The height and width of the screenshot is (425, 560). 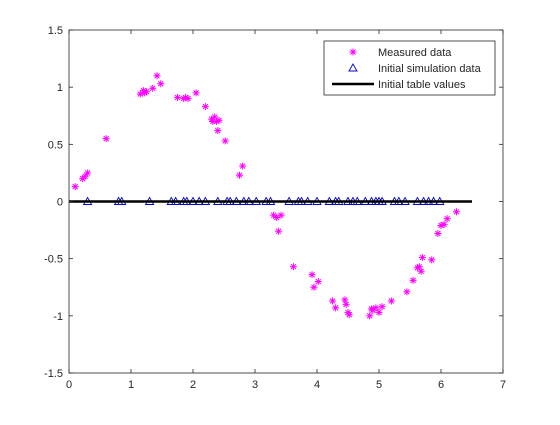 I want to click on y-tick-label: 1.5, so click(x=55, y=31).